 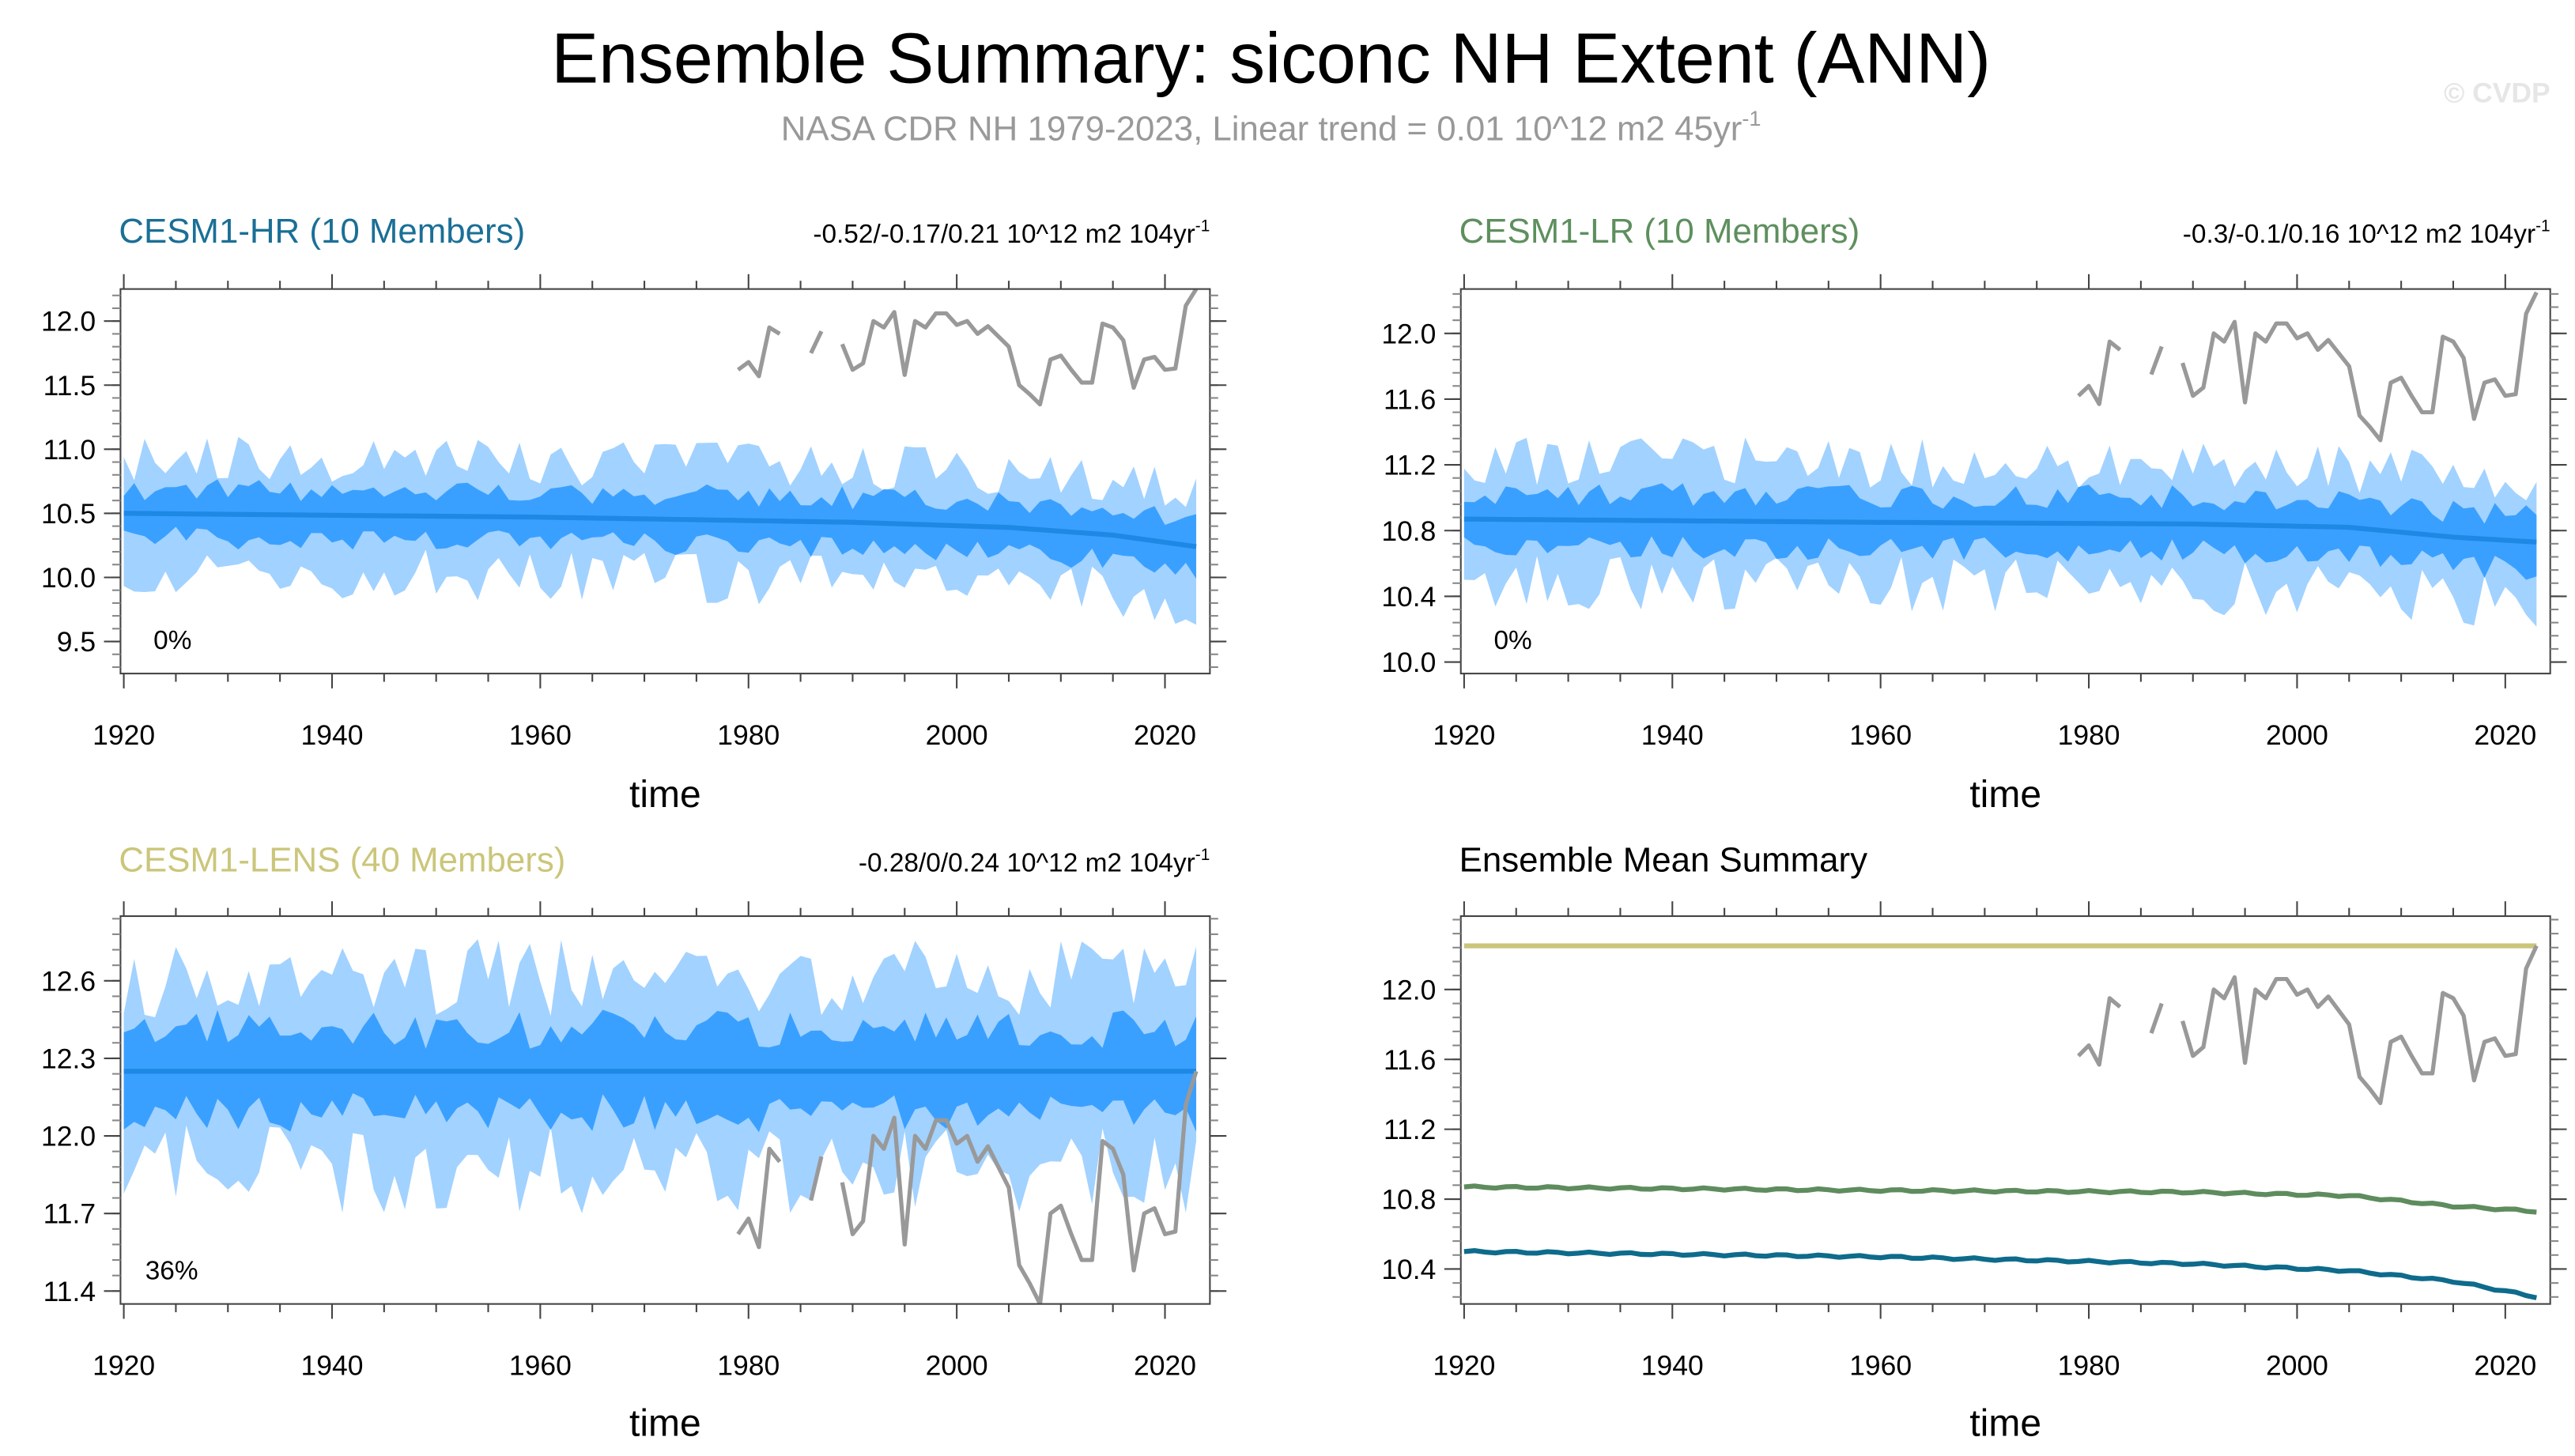 I want to click on y-tick-label: 12.6, so click(x=68, y=981).